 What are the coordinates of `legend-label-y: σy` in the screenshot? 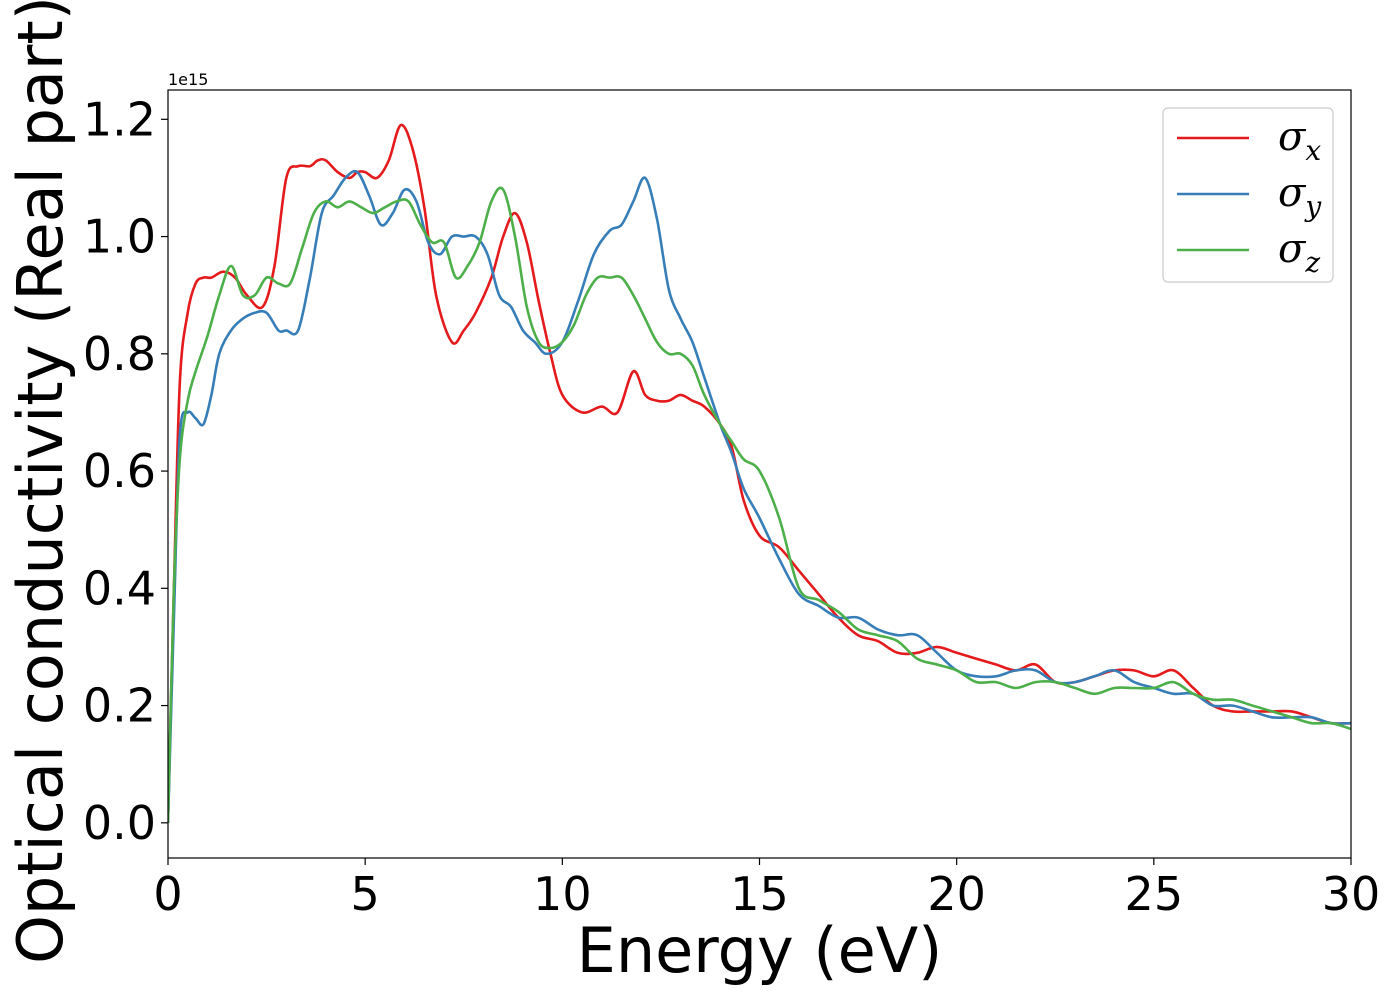 It's located at (1300, 196).